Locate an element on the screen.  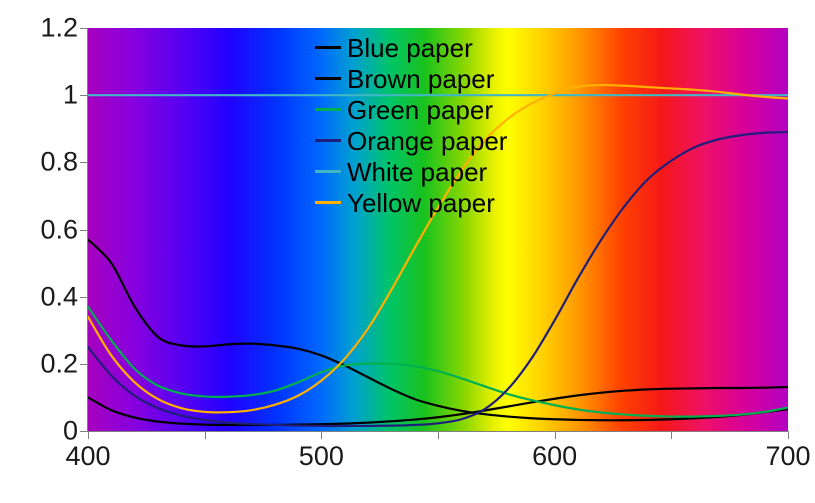
y-tick-label: 0.8 is located at coordinates (59, 161).